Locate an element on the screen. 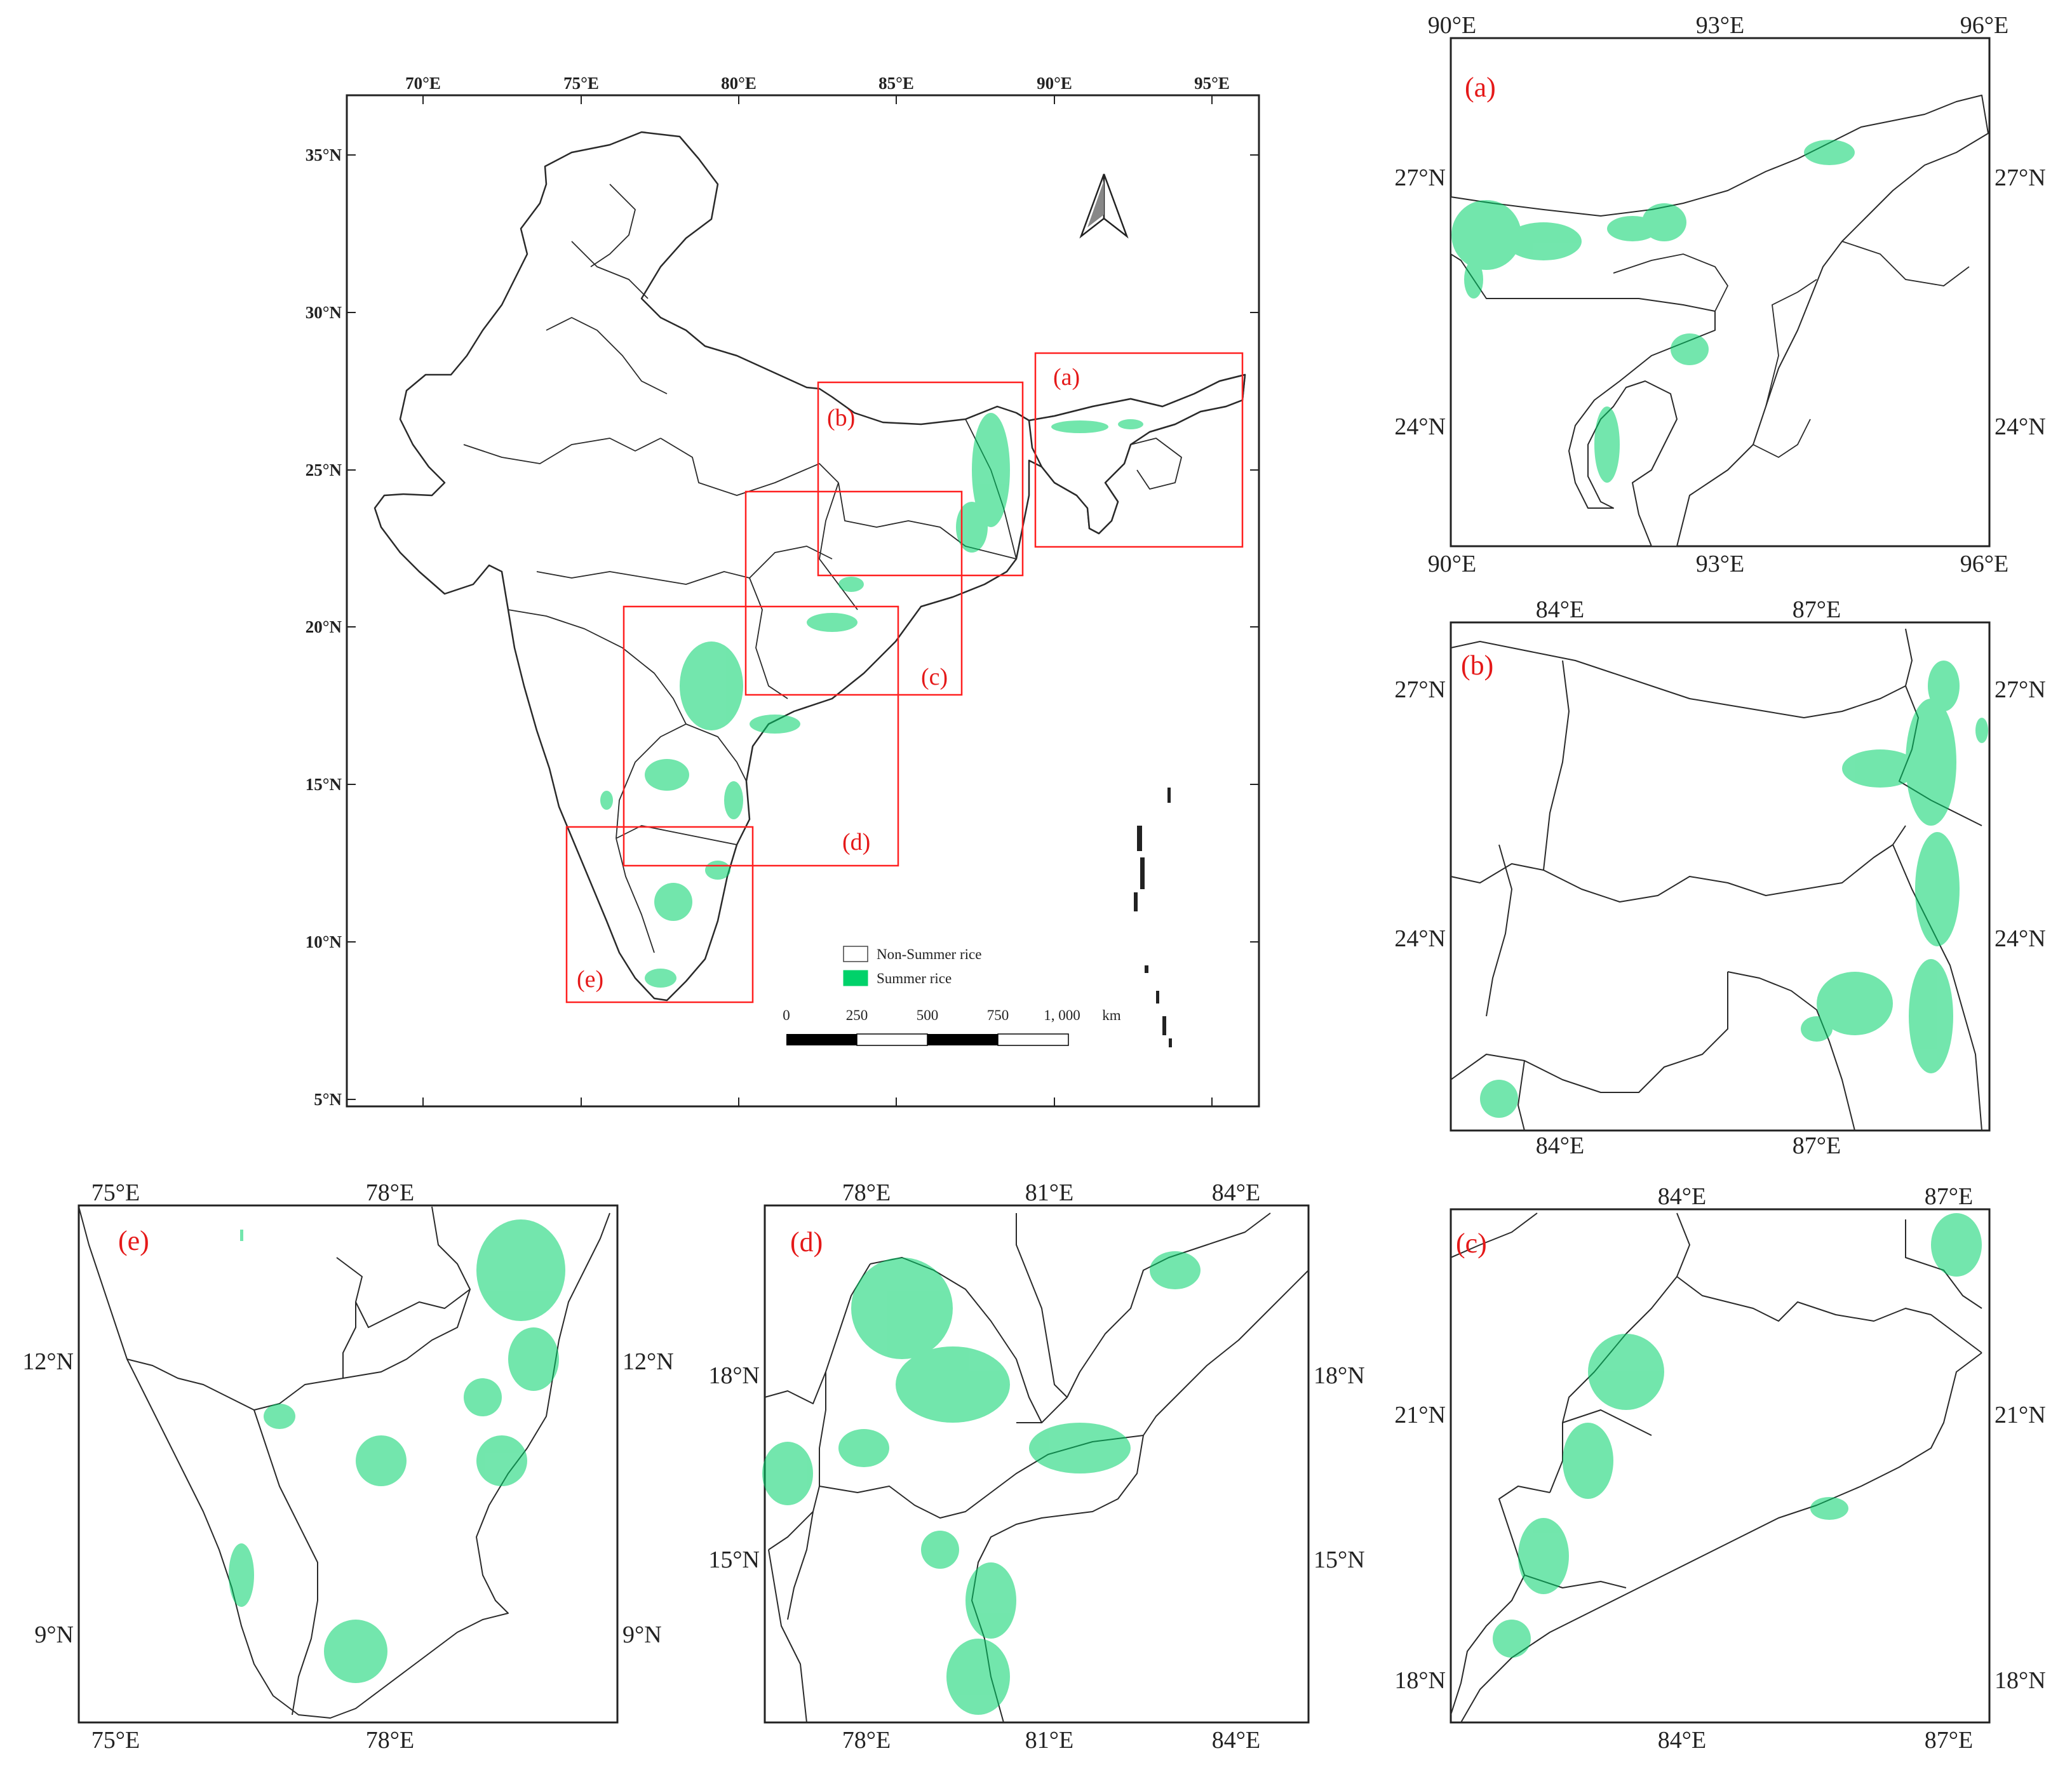 This screenshot has width=2072, height=1772. main-lon-label-85: 85°E is located at coordinates (896, 83).